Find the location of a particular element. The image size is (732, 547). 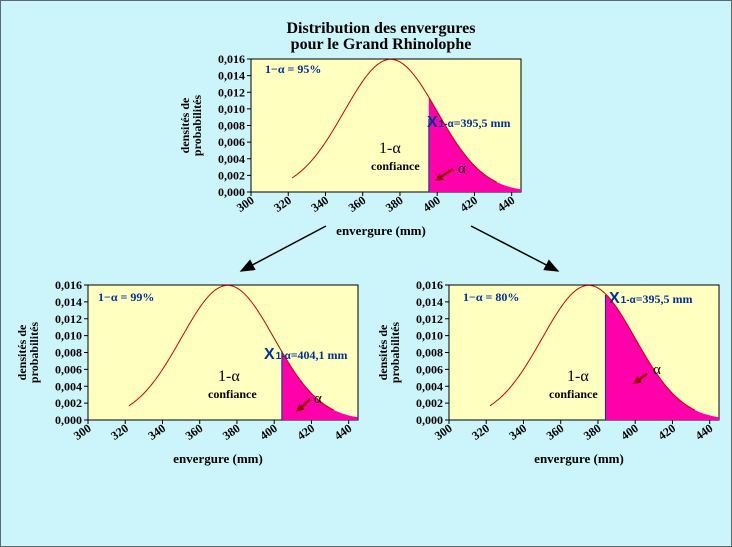

title-line-1: Distribution des envergures is located at coordinates (381, 28).